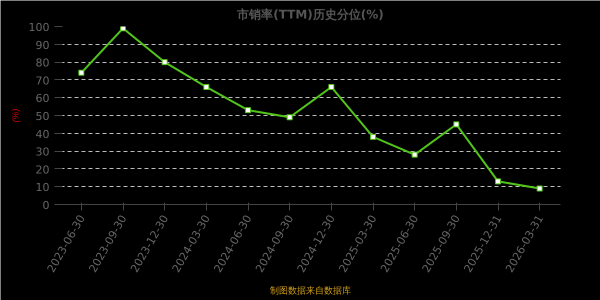  What do you see at coordinates (43, 116) in the screenshot?
I see `y-tick-label: 50` at bounding box center [43, 116].